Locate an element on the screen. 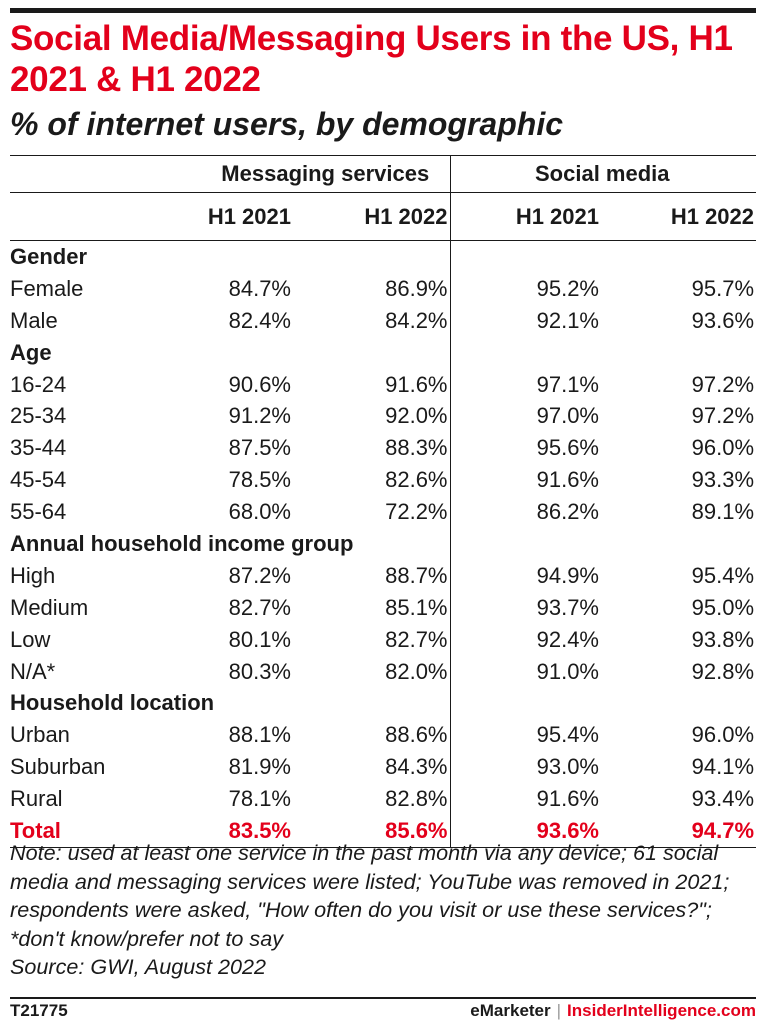 This screenshot has width=766, height=1024. section-row: Household location is located at coordinates (383, 703).